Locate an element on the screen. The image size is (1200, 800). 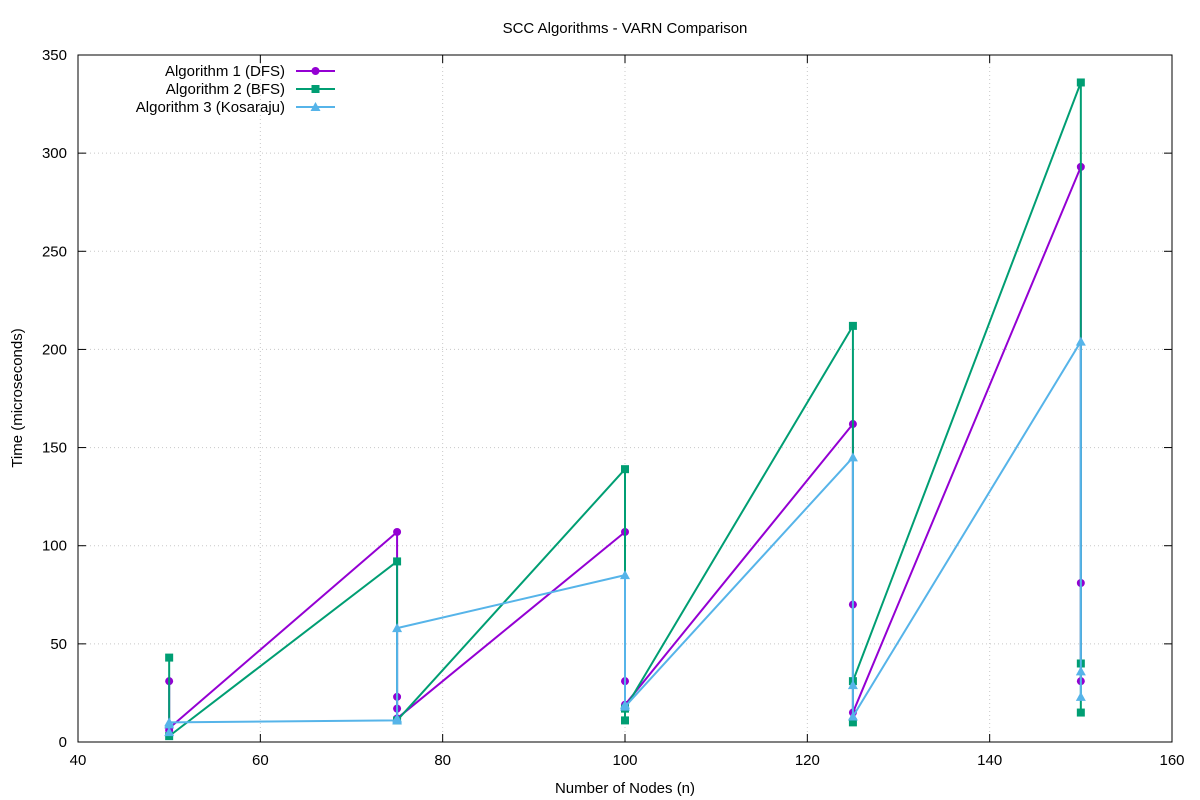
y-tick-label: 0 is located at coordinates (63, 742).